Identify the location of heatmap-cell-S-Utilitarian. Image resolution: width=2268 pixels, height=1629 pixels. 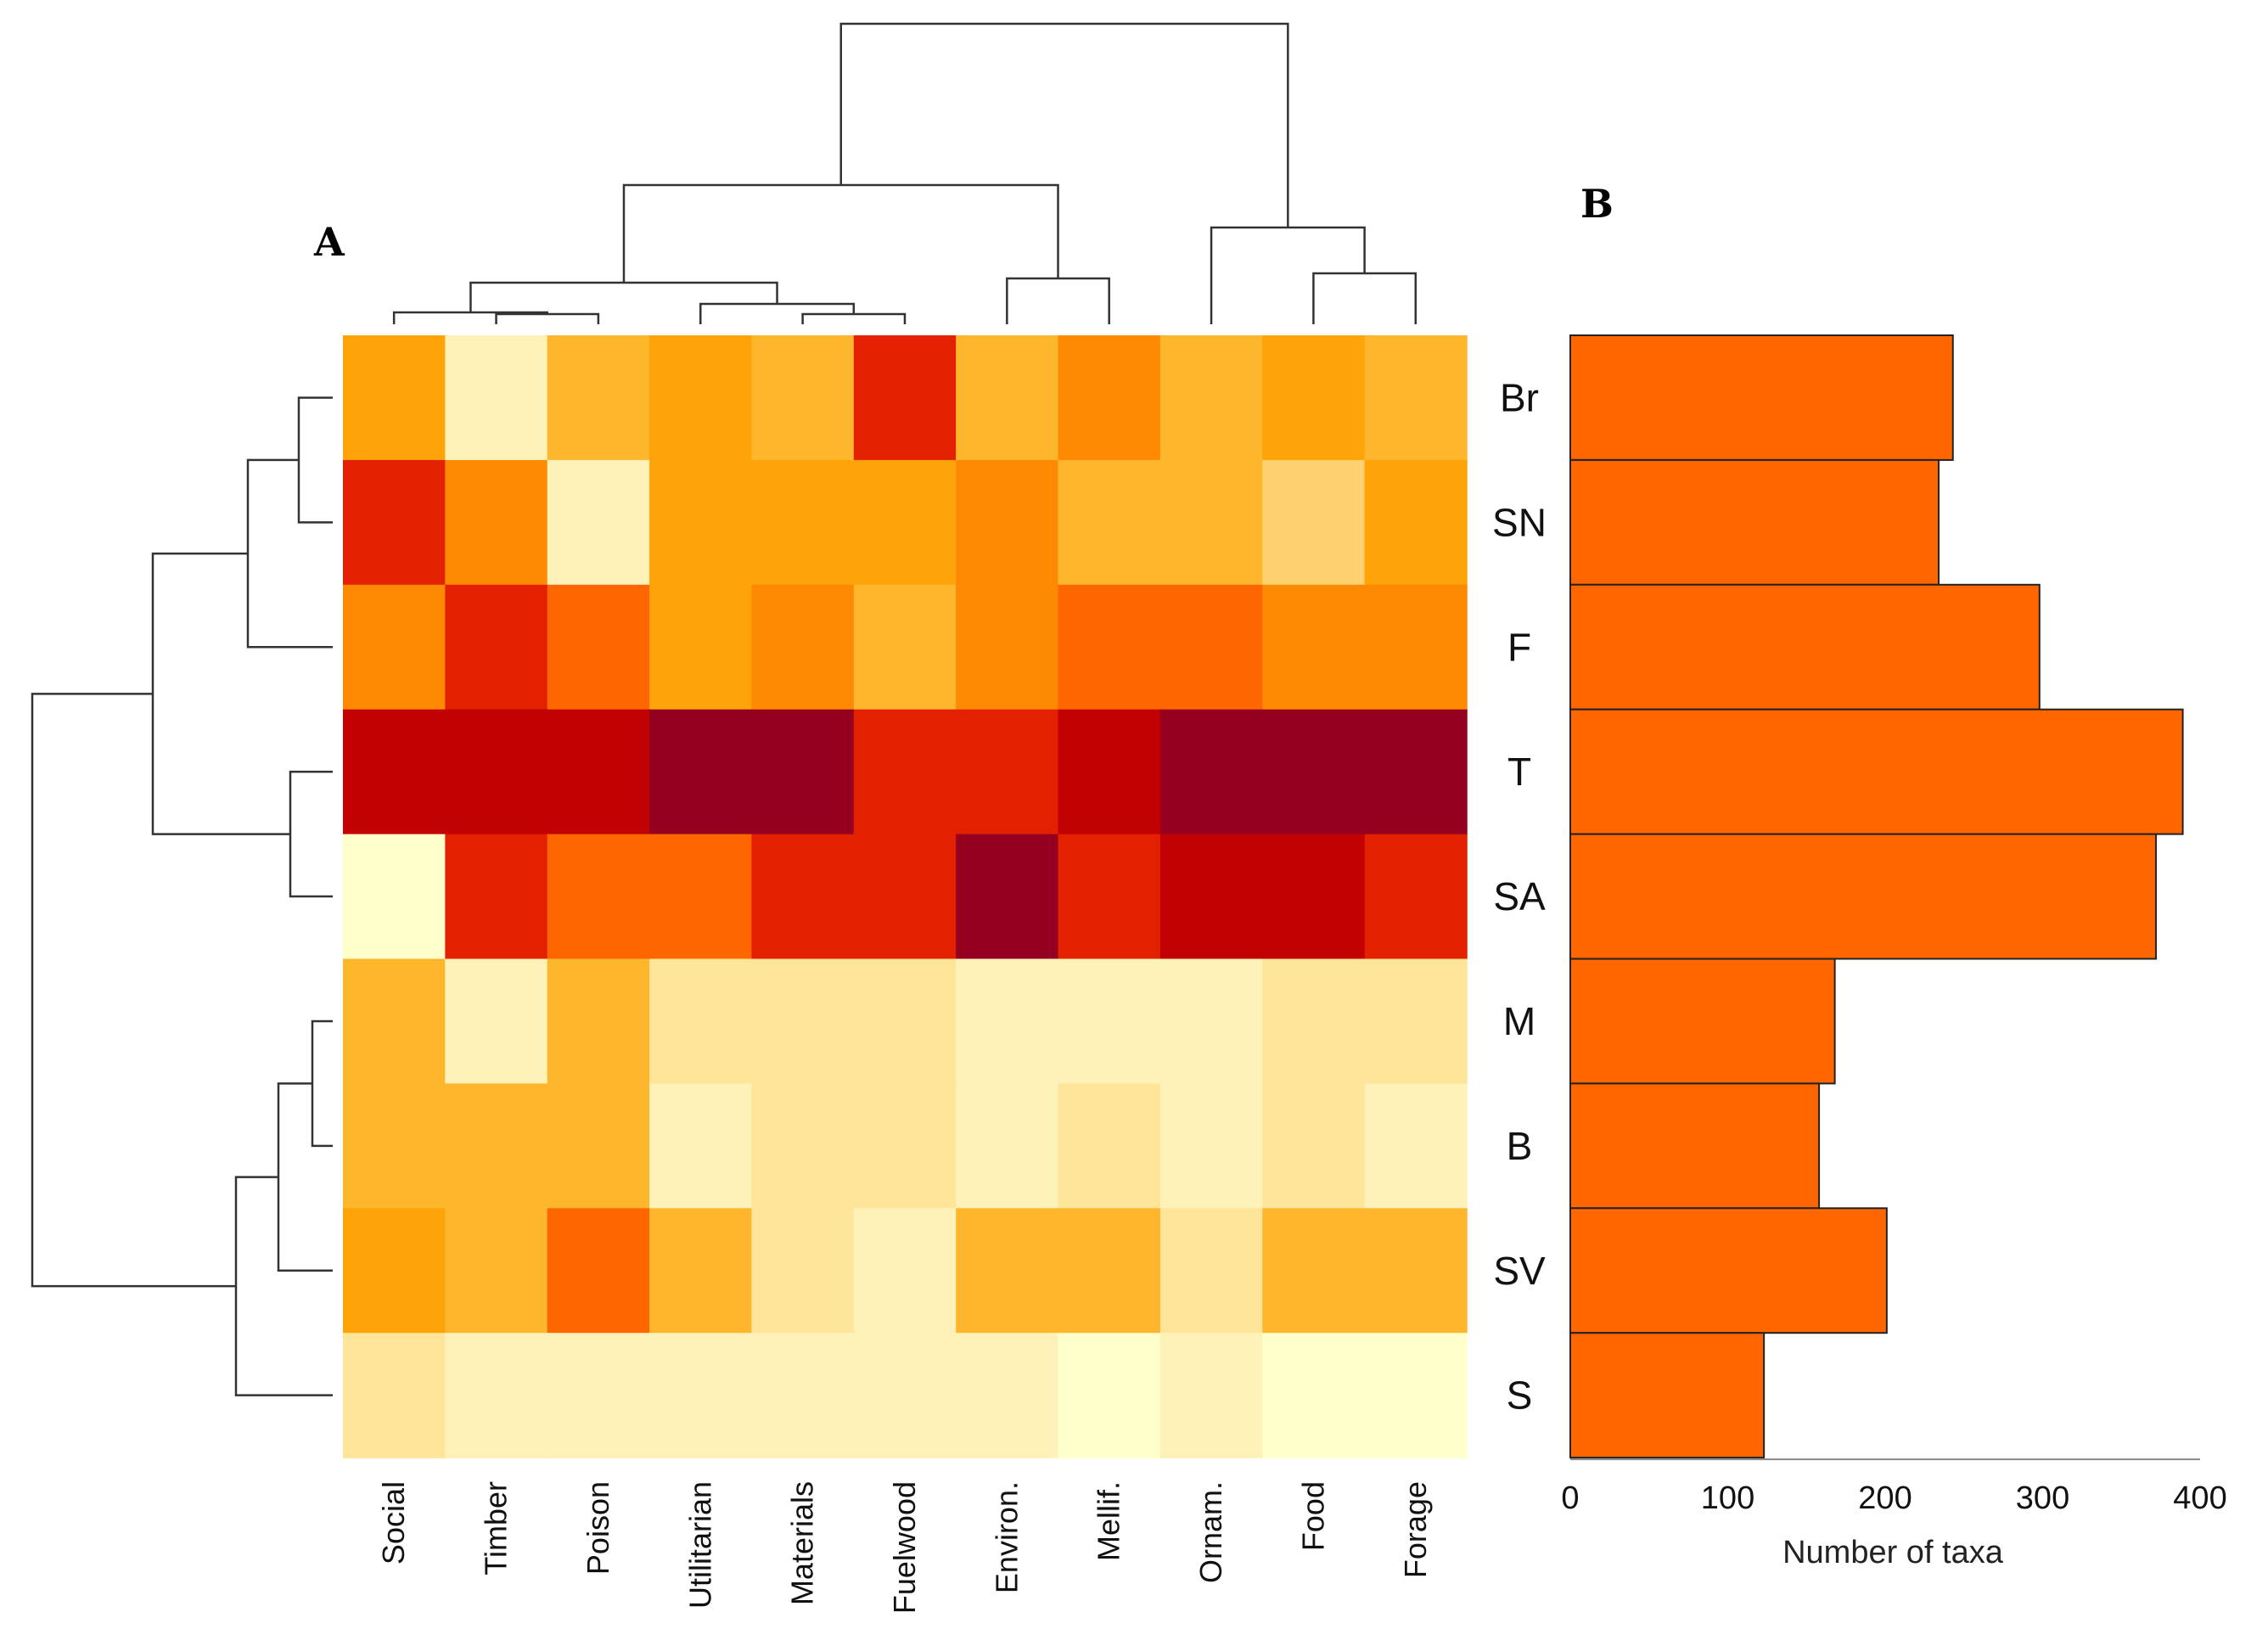
(701, 1395).